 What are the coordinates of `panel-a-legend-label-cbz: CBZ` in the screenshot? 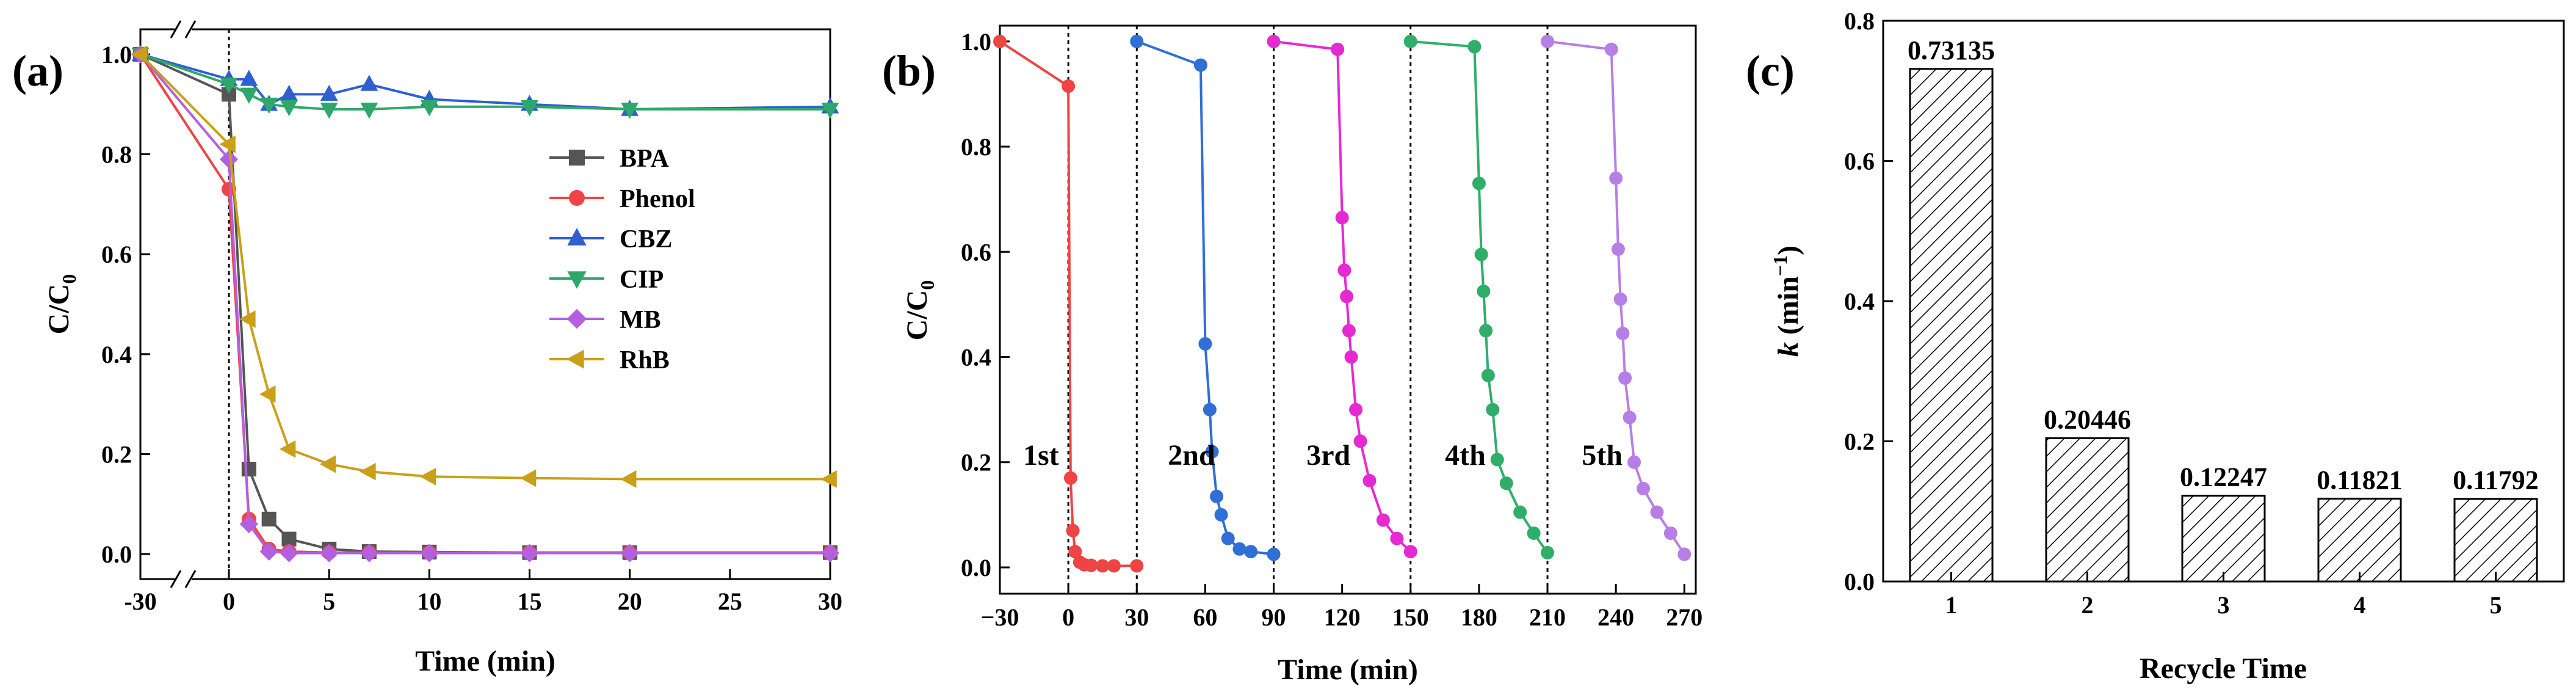 It's located at (646, 239).